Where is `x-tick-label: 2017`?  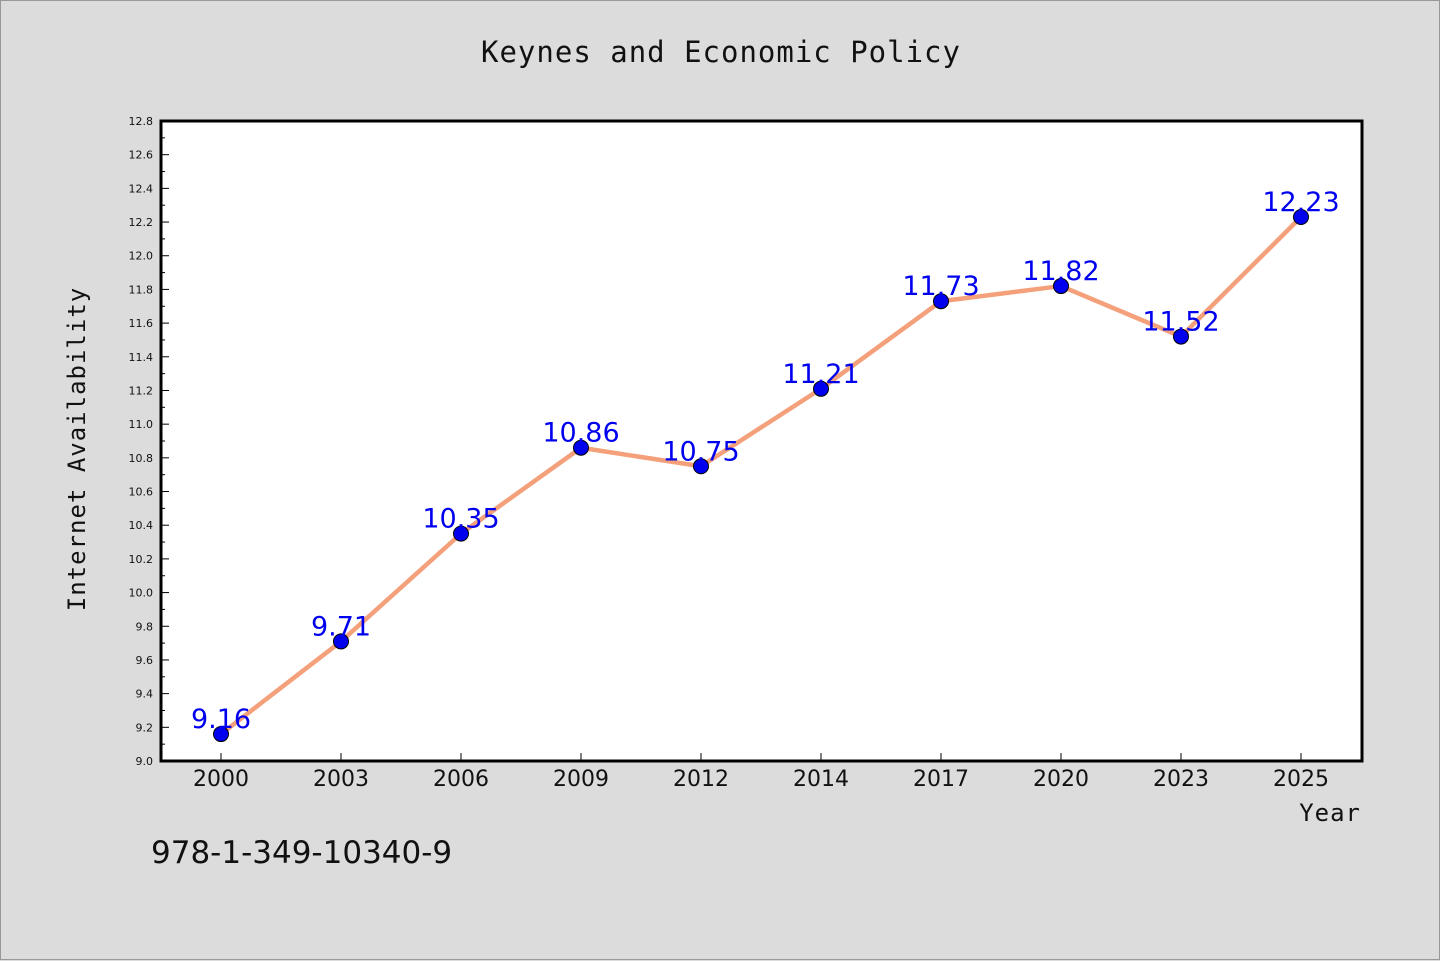 x-tick-label: 2017 is located at coordinates (941, 779).